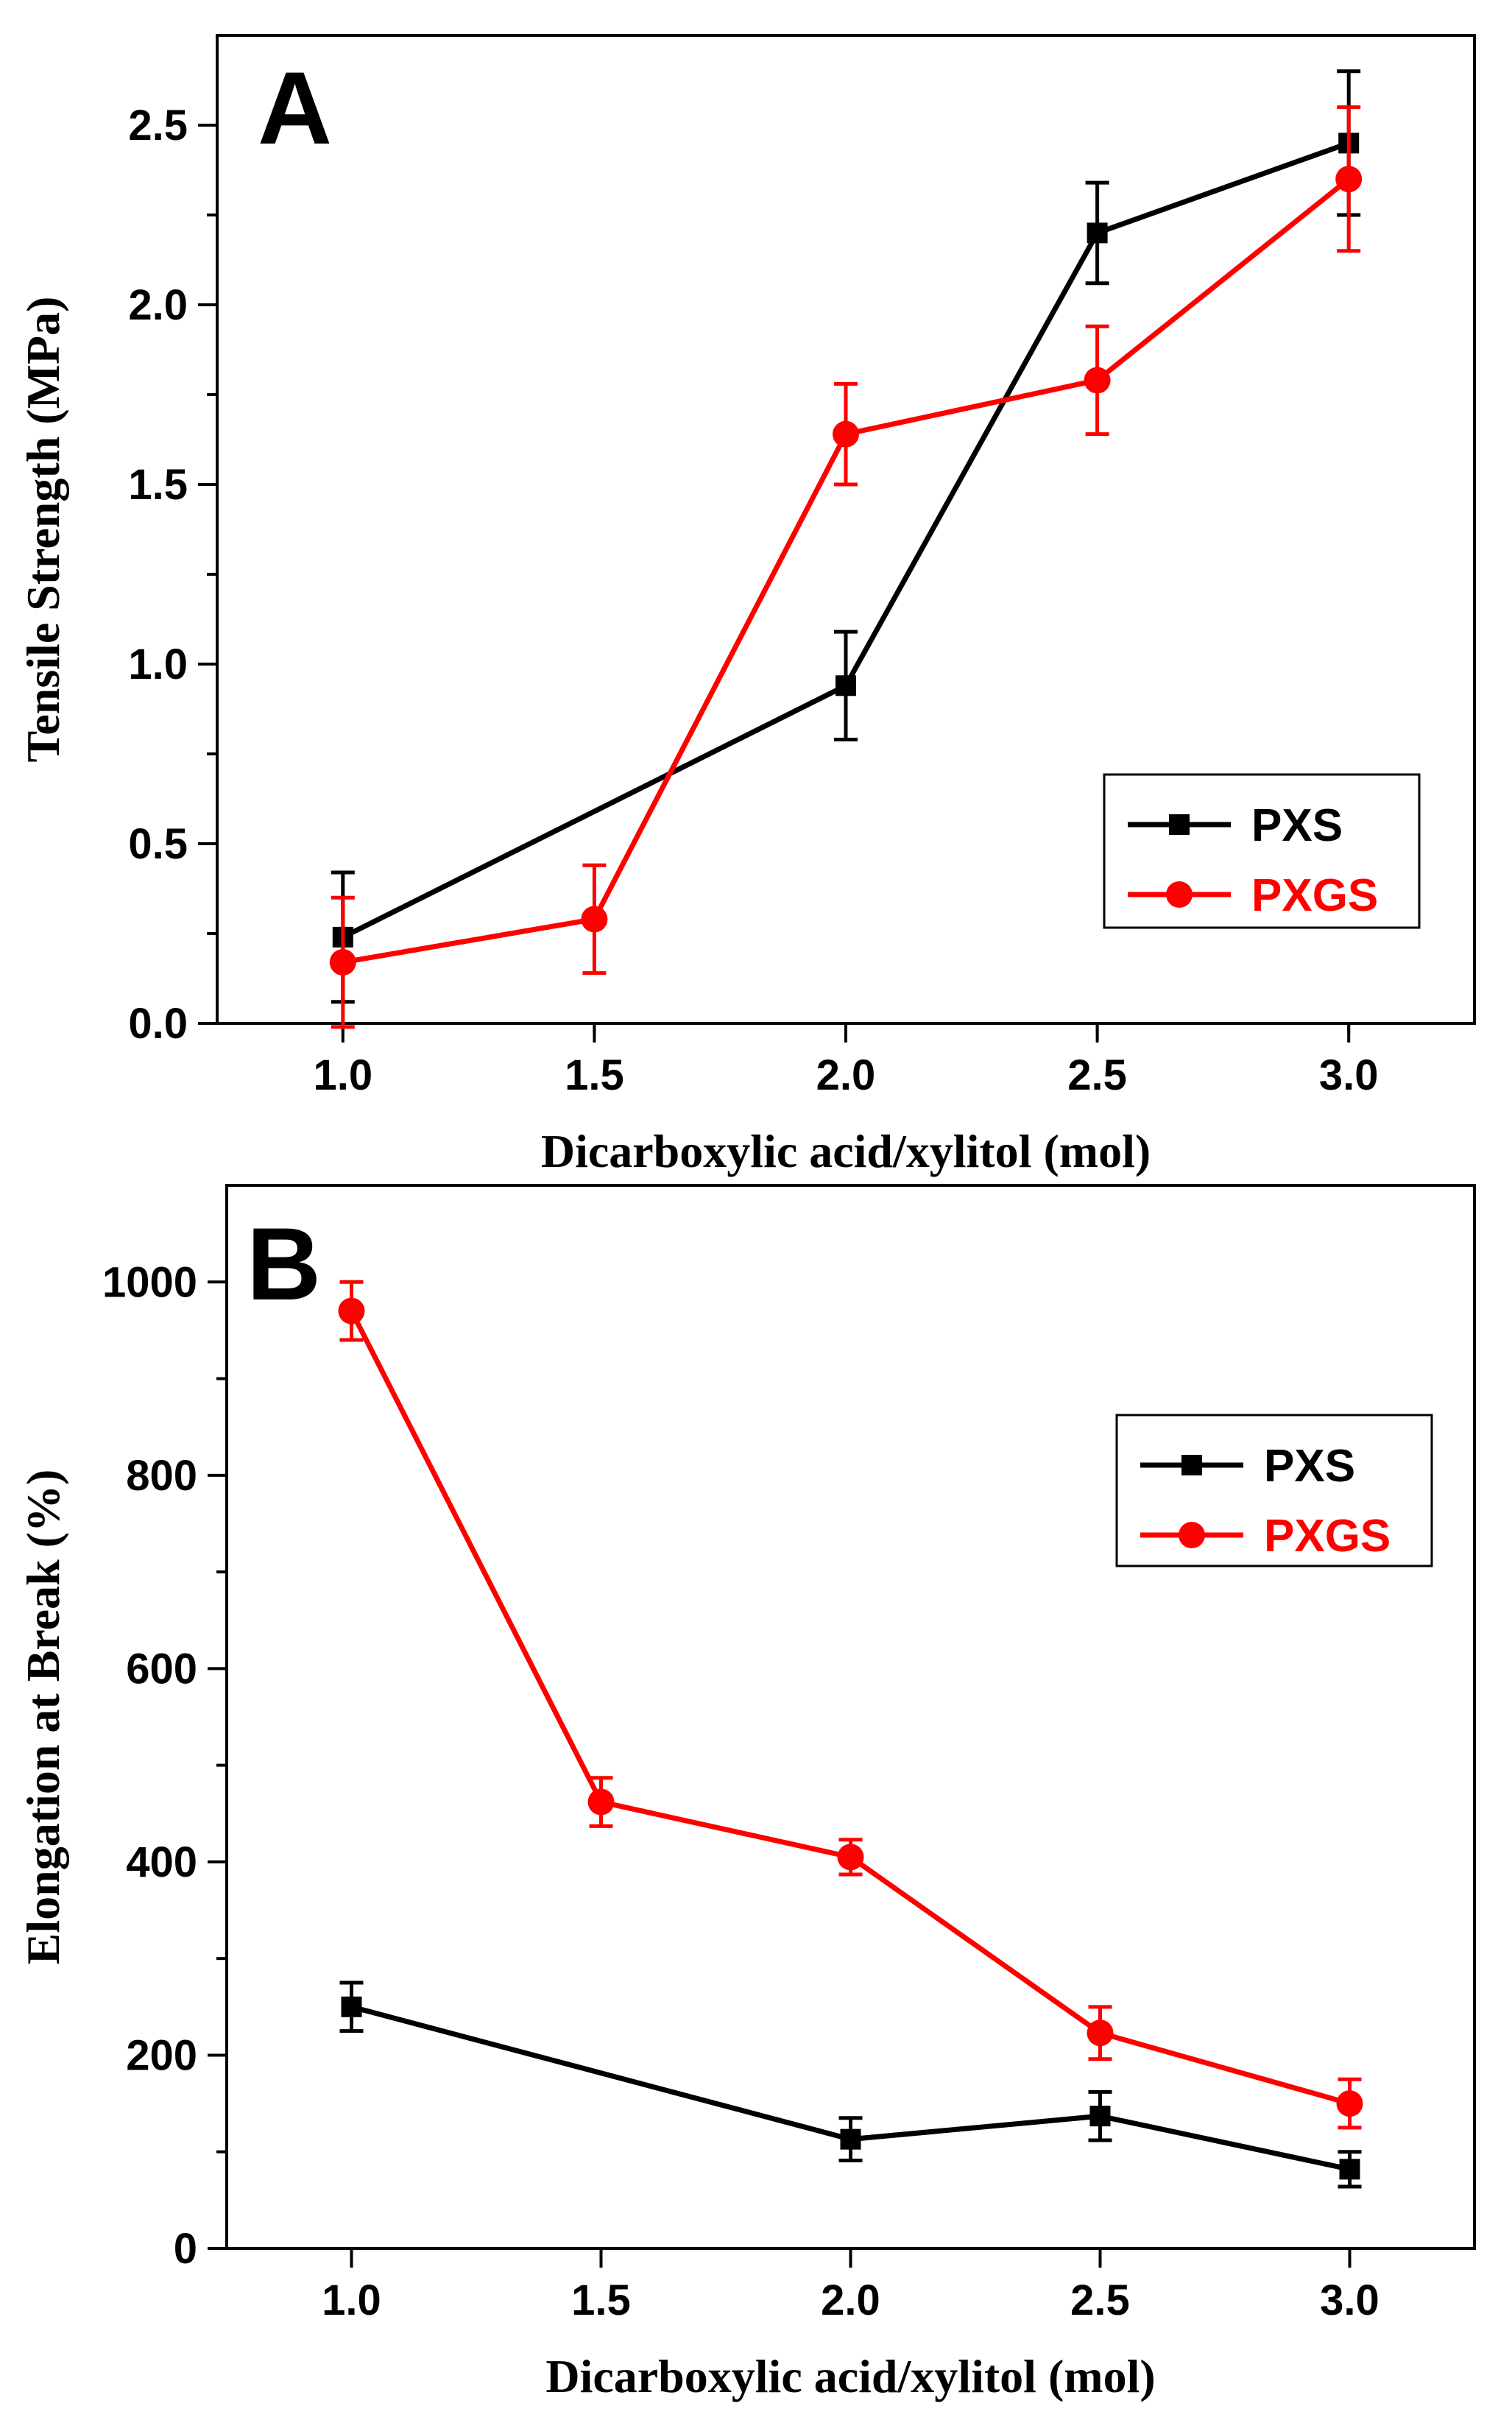 The width and height of the screenshot is (1512, 2434). What do you see at coordinates (295, 108) in the screenshot?
I see `panel-letter: A` at bounding box center [295, 108].